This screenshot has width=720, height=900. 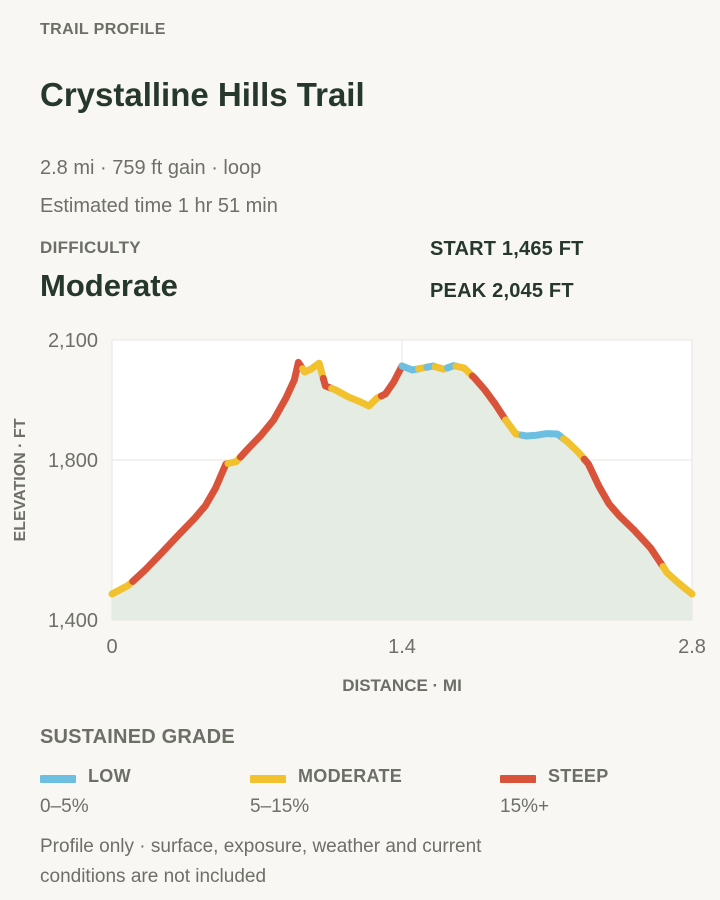 I want to click on difficulty-value: Moderate, so click(x=109, y=285).